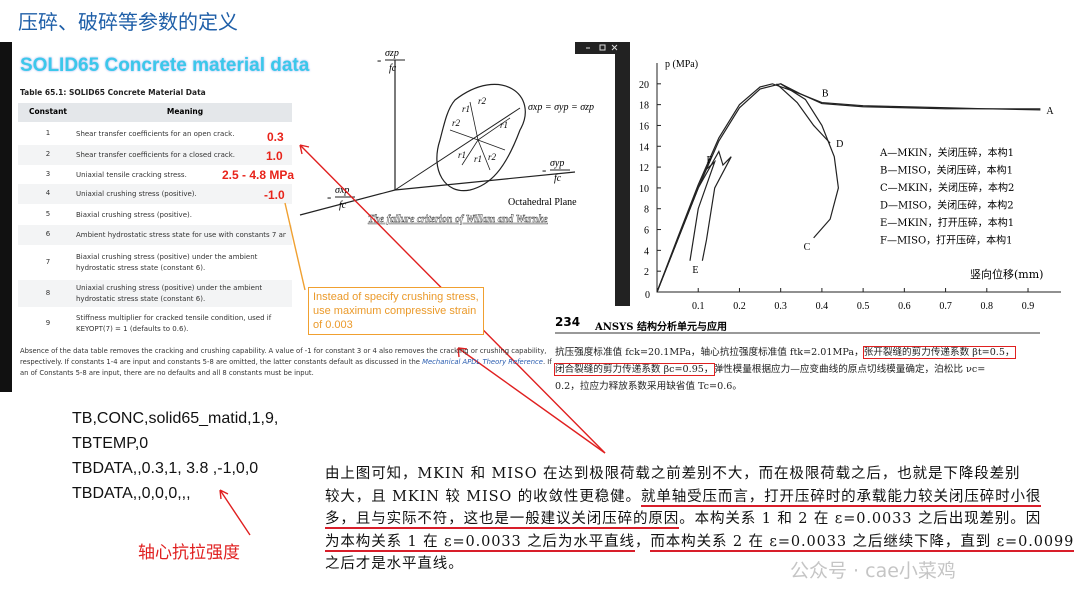 The height and width of the screenshot is (608, 1080). What do you see at coordinates (646, 231) in the screenshot?
I see `y-tick-label: 6` at bounding box center [646, 231].